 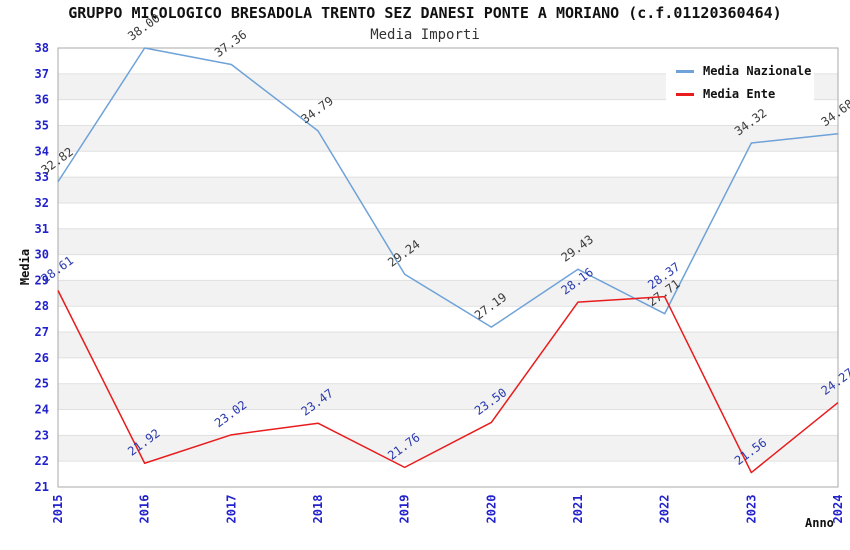 I want to click on svg-text: 2024, so click(x=838, y=509).